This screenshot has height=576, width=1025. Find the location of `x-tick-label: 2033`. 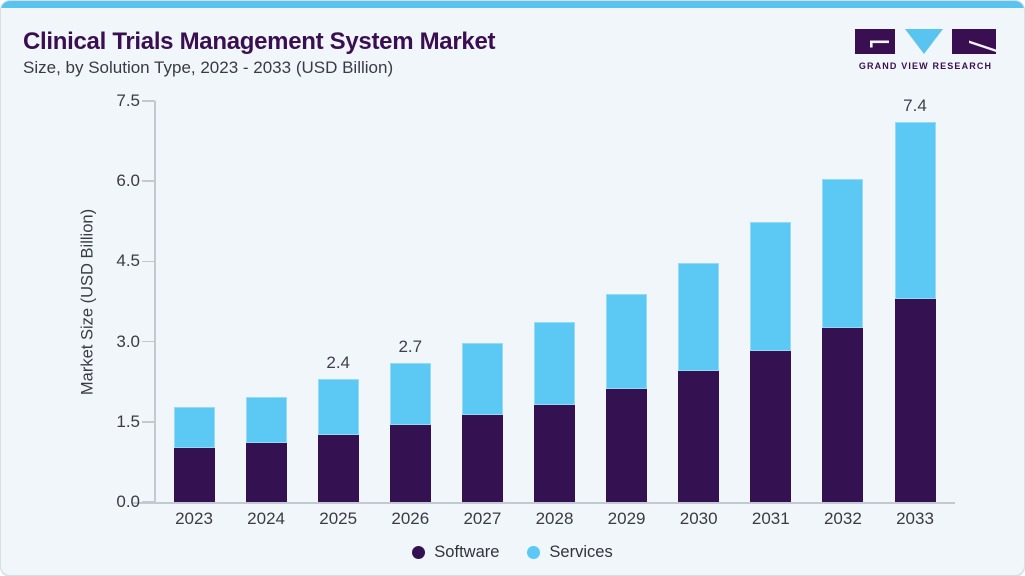

x-tick-label: 2033 is located at coordinates (915, 518).